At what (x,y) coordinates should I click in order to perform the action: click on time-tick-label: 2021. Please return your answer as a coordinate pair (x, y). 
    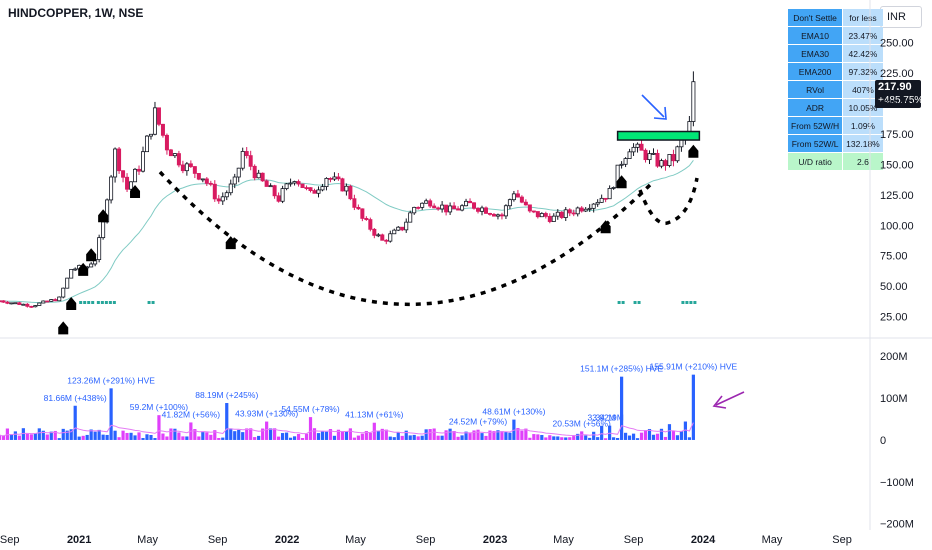
    Looking at the image, I should click on (79, 540).